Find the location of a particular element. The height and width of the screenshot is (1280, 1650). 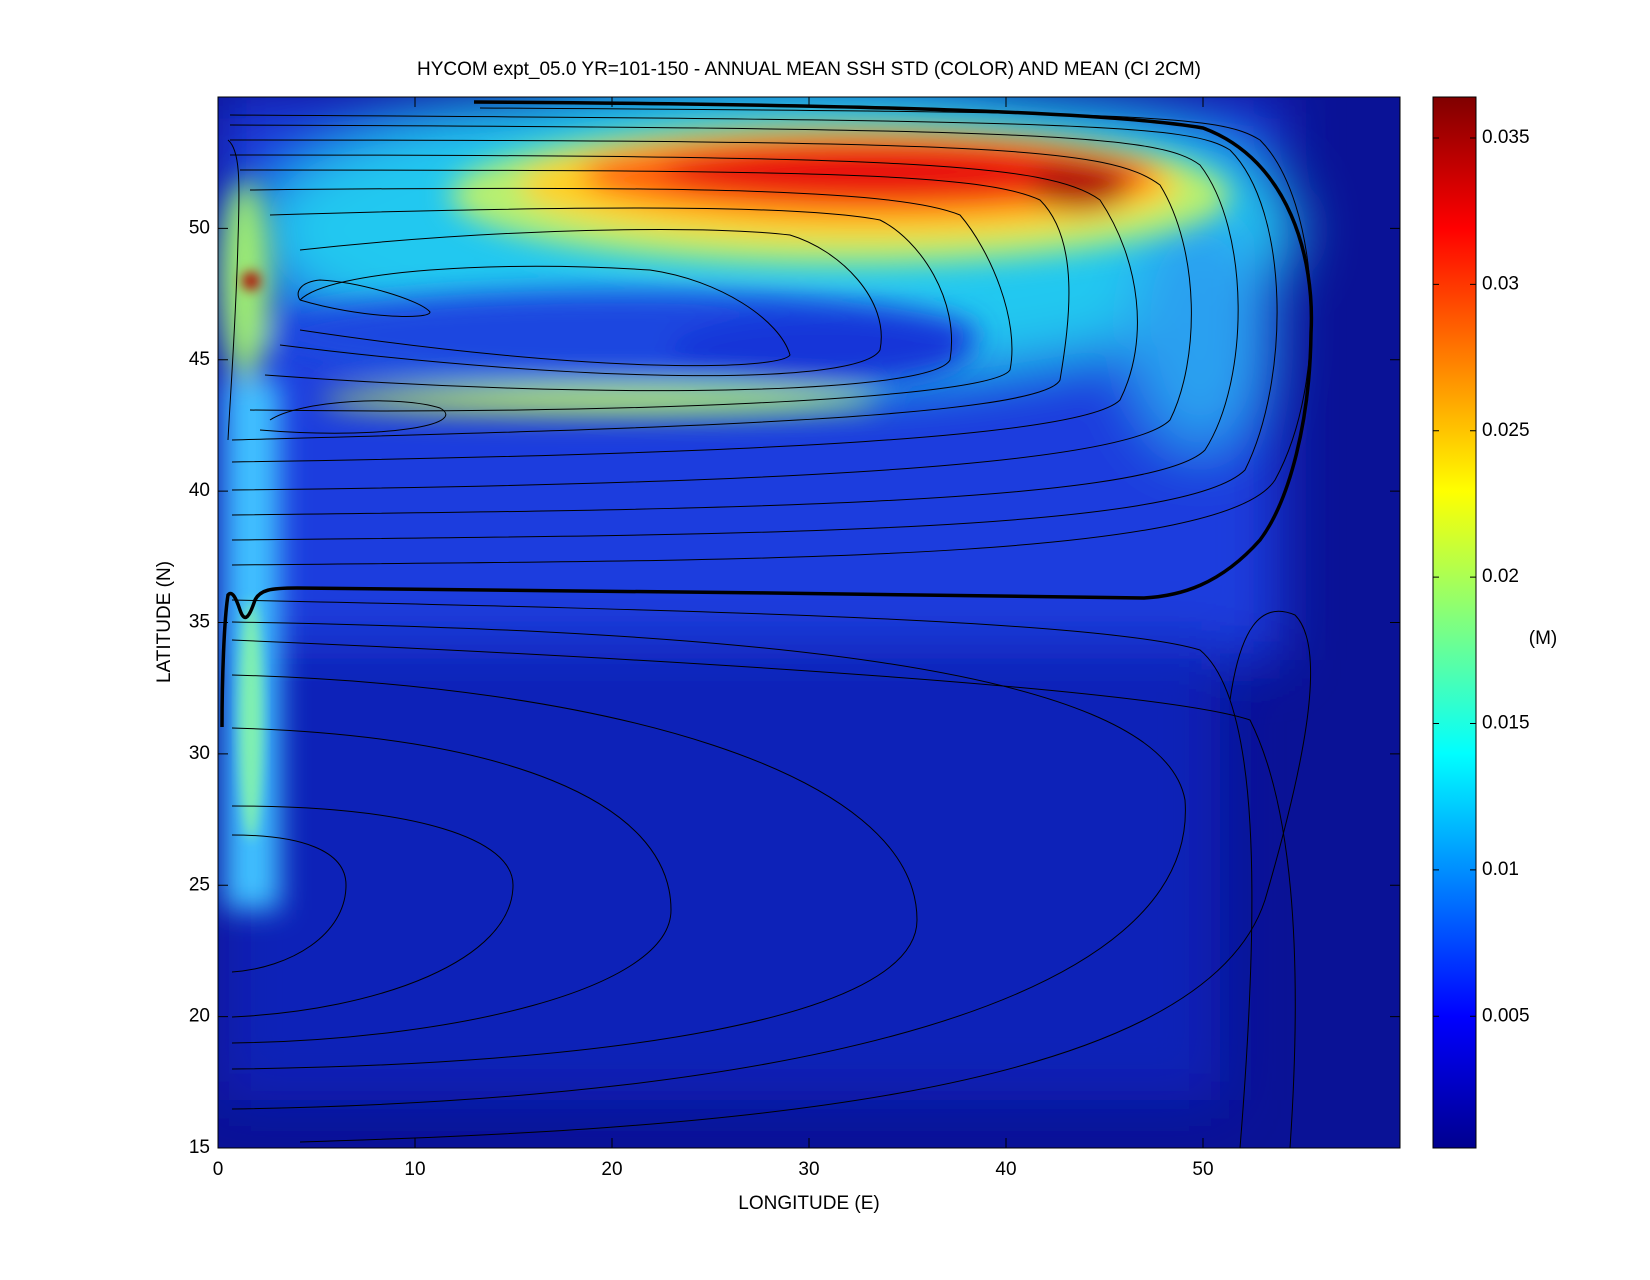

x-tick-label: 50 is located at coordinates (1202, 1169).